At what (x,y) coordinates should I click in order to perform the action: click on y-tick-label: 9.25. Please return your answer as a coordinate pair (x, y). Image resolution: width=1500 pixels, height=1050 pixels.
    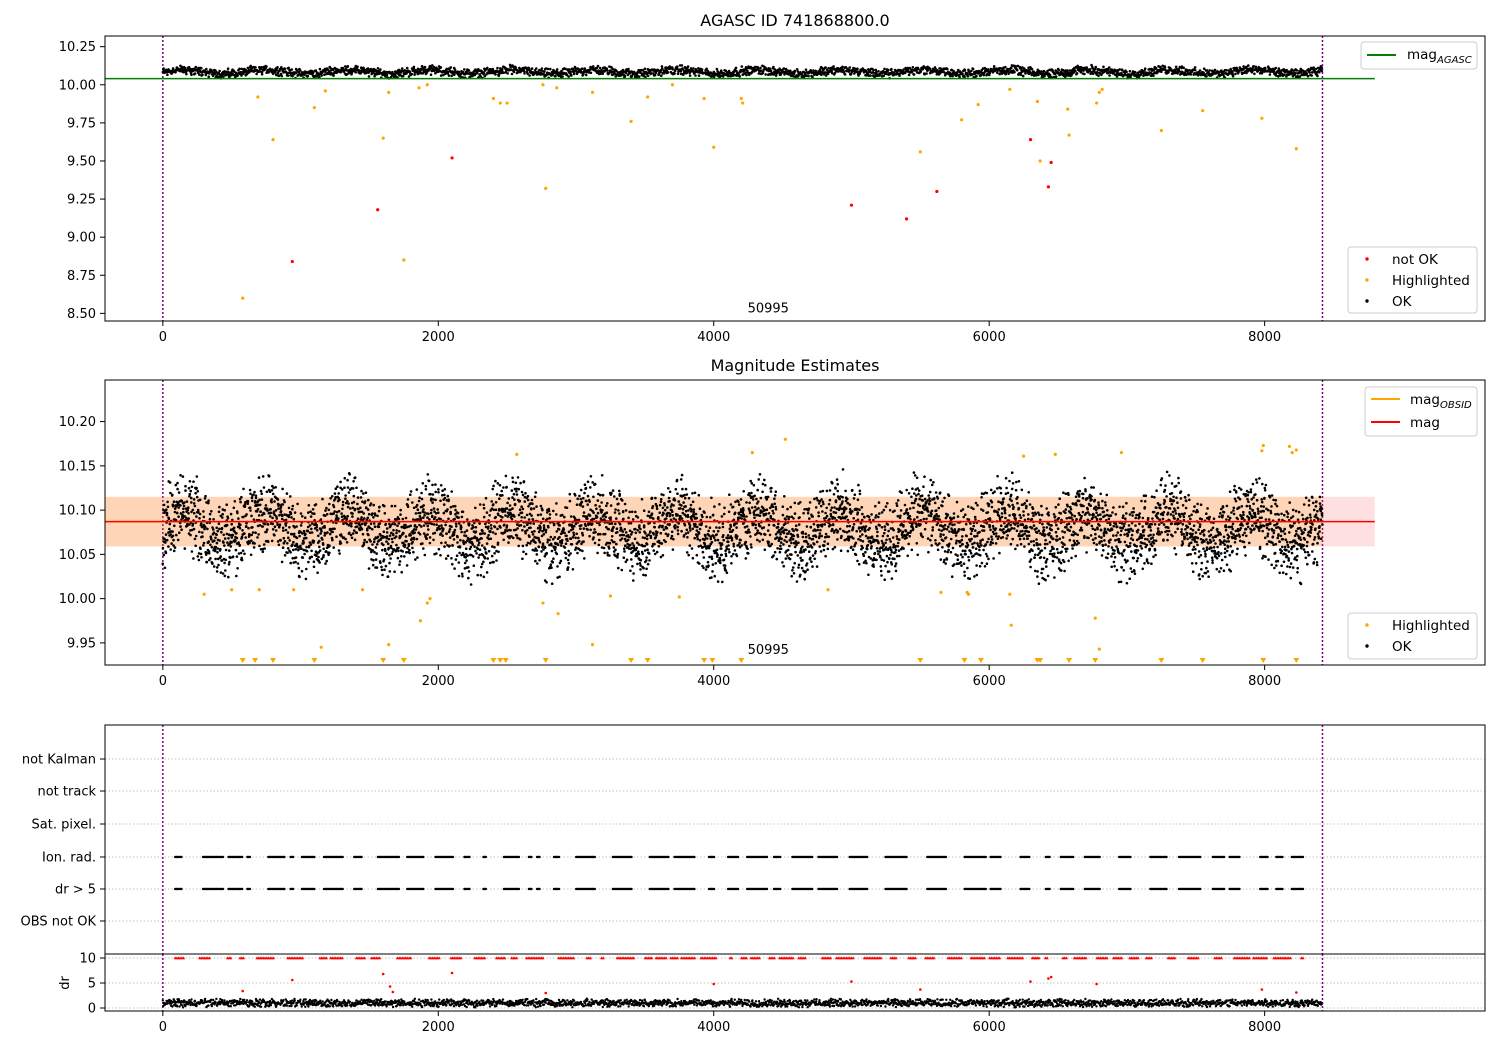
    Looking at the image, I should click on (81, 200).